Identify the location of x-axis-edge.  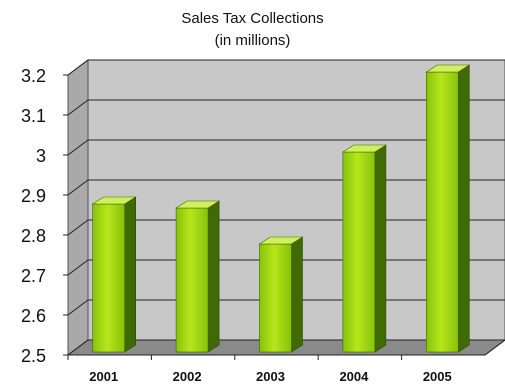
(494, 347).